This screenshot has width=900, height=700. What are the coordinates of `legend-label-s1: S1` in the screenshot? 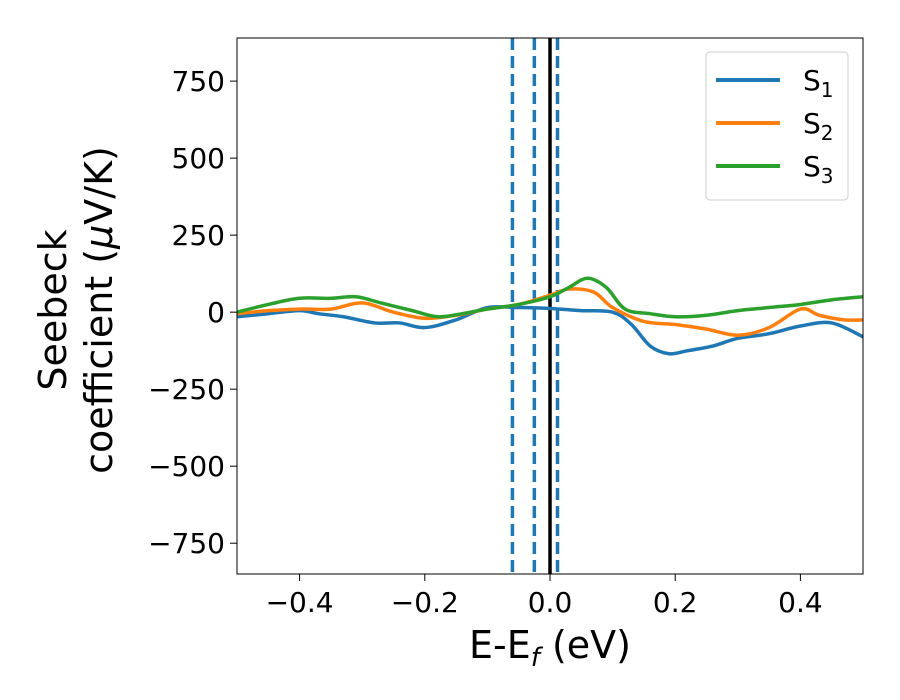 It's located at (818, 83).